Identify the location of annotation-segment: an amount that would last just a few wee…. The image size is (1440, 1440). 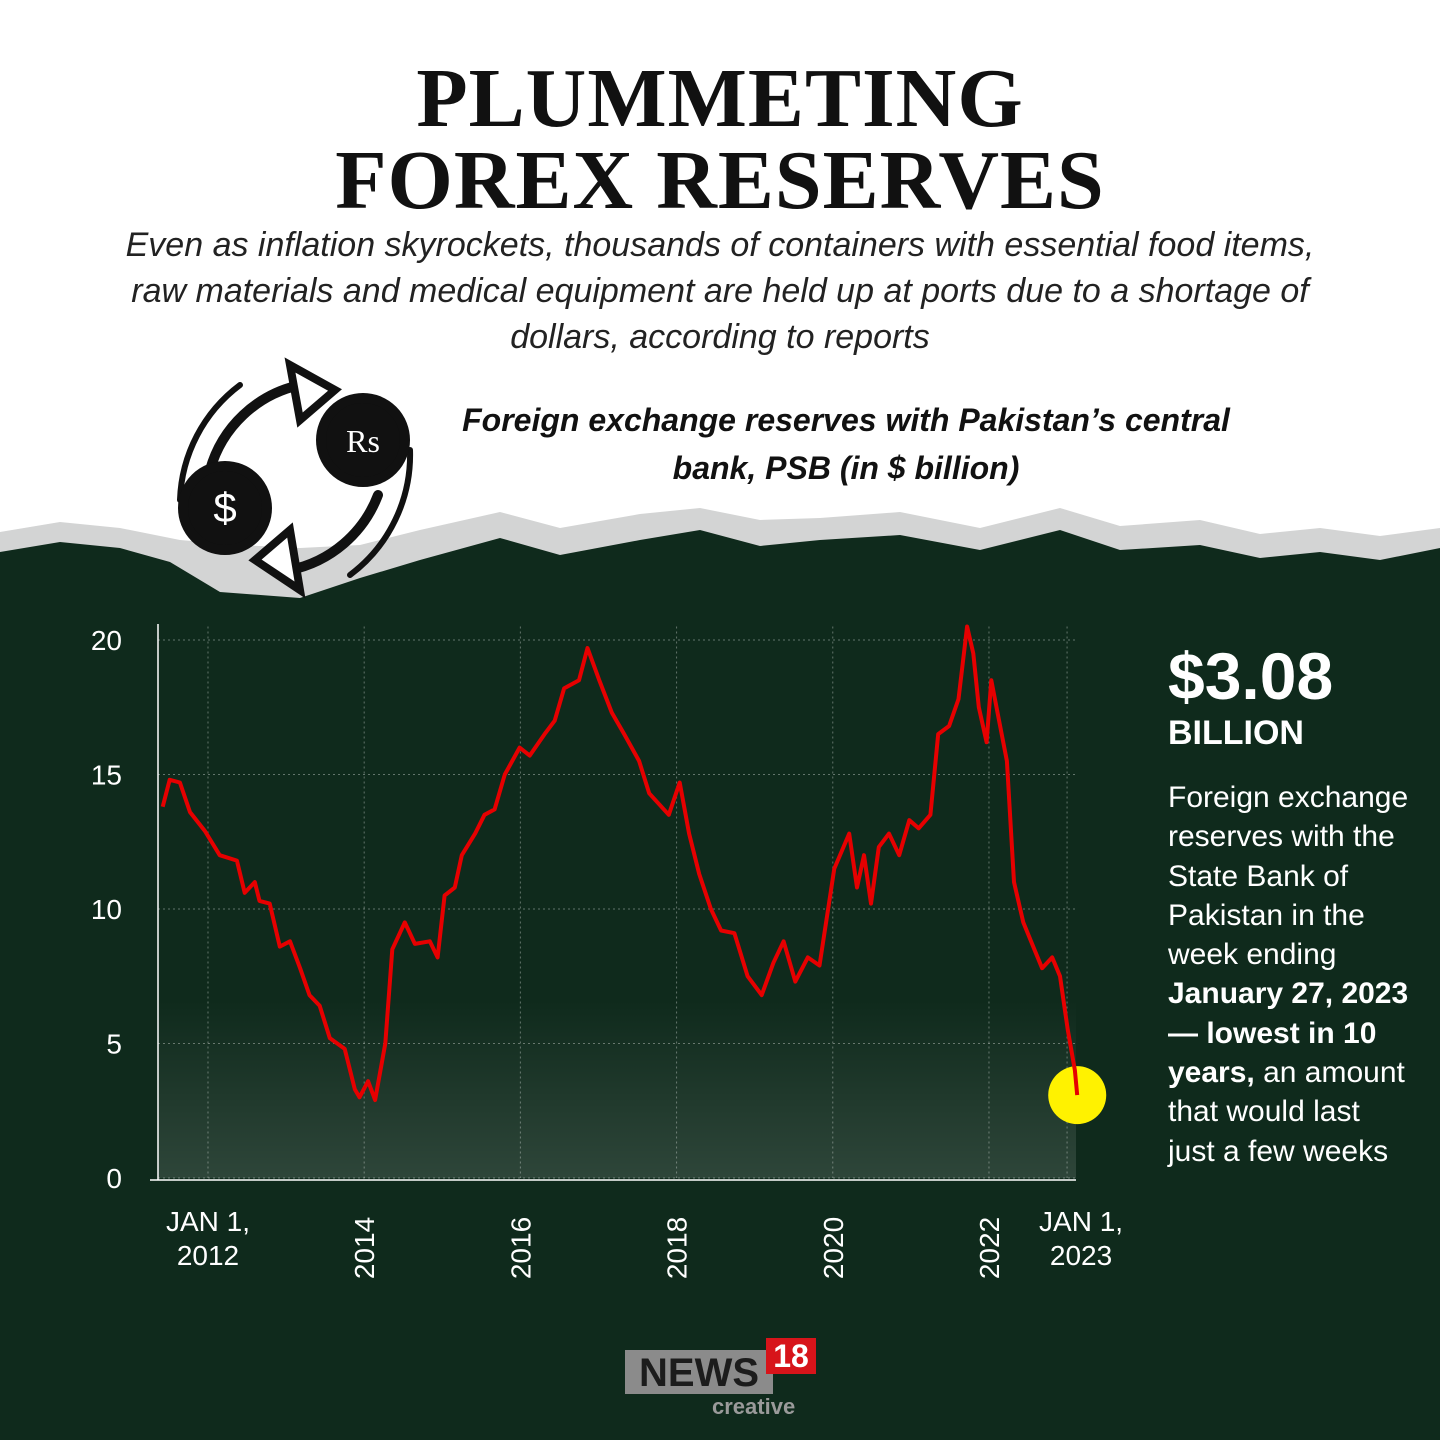
(1286, 1112).